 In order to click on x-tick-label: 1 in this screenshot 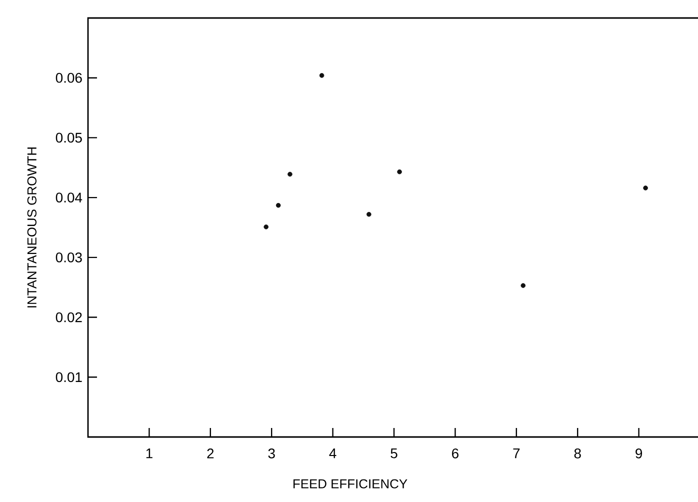, I will do `click(149, 453)`.